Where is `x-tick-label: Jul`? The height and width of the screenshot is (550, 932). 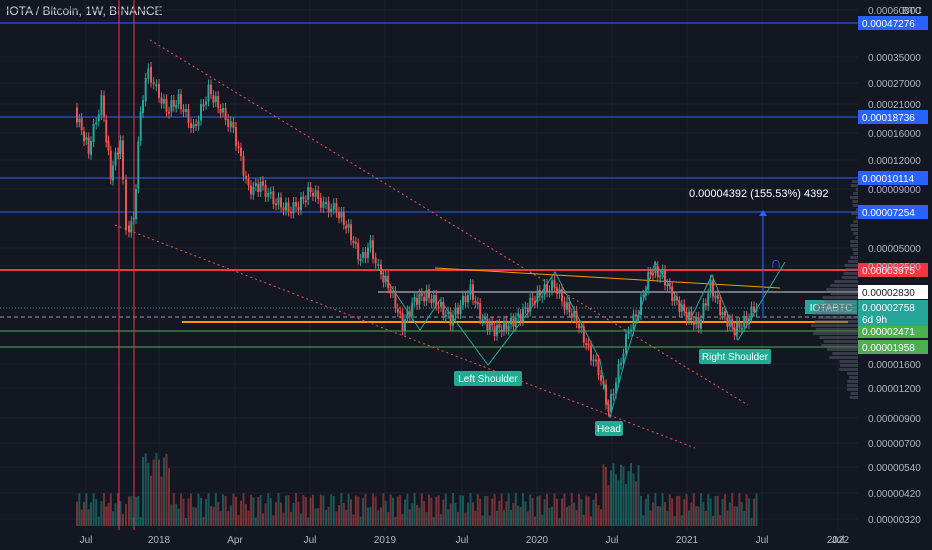
x-tick-label: Jul is located at coordinates (462, 540).